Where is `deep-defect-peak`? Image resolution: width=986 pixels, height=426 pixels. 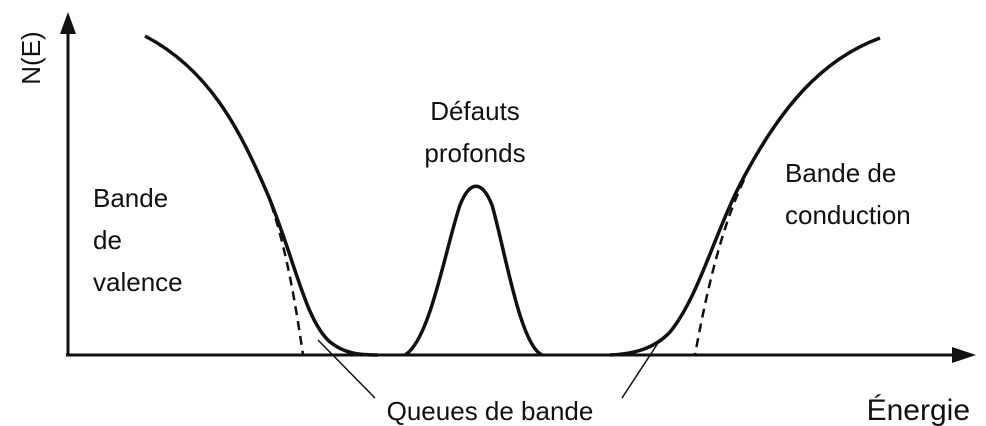
deep-defect-peak is located at coordinates (473, 270).